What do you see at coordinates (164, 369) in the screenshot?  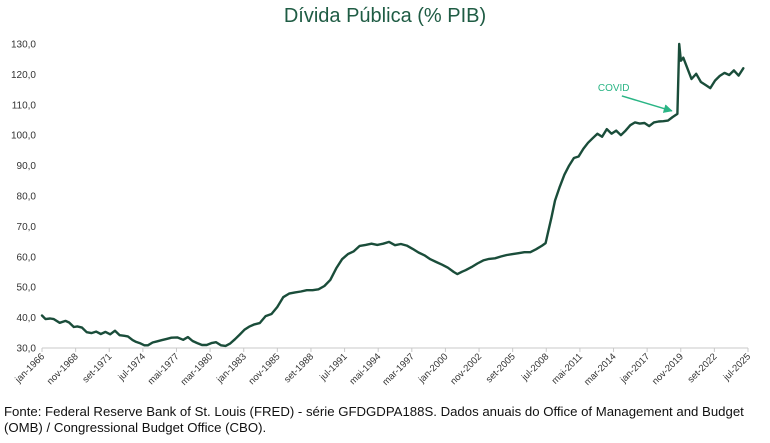 I see `x-tick-label: mai-1977` at bounding box center [164, 369].